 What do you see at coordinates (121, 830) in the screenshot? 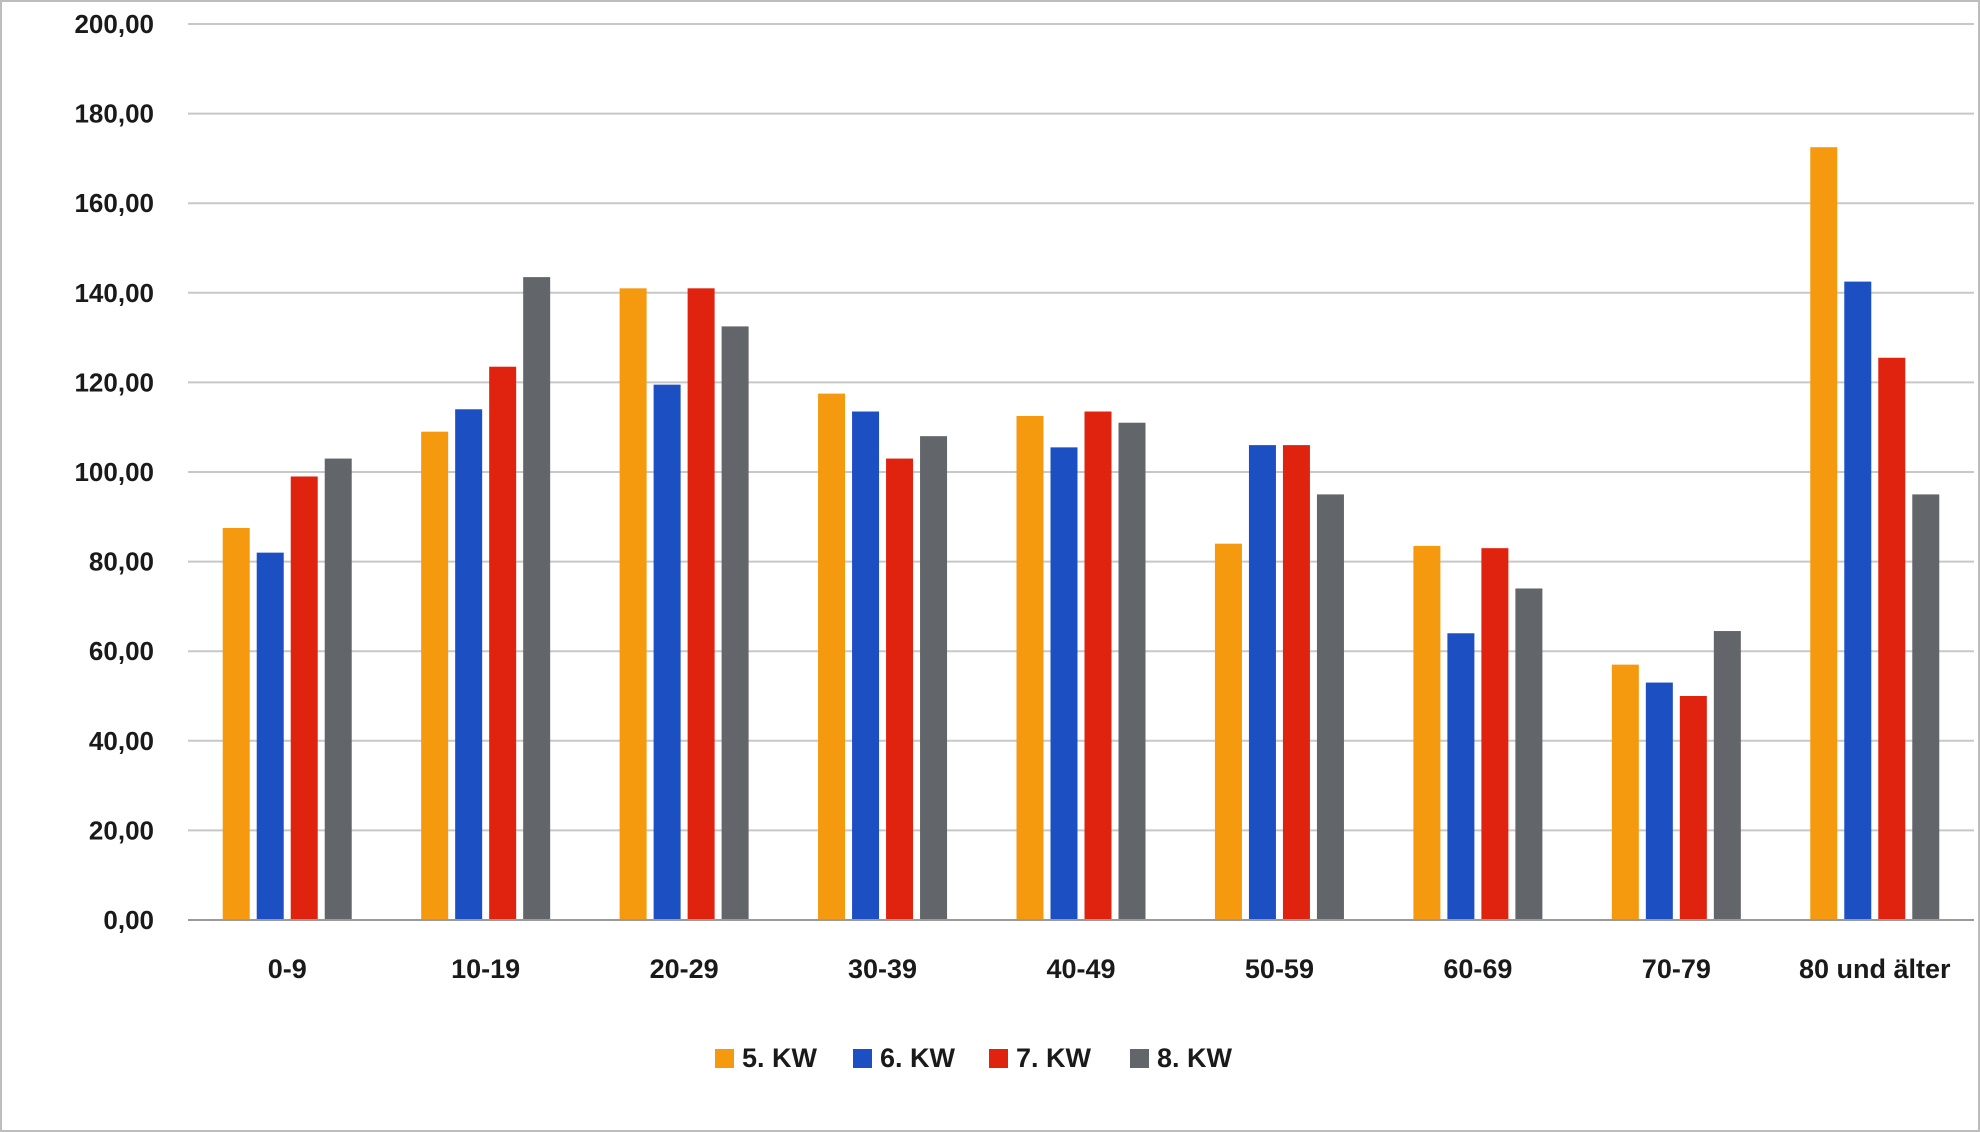
I see `y-tick-label: 20,00` at bounding box center [121, 830].